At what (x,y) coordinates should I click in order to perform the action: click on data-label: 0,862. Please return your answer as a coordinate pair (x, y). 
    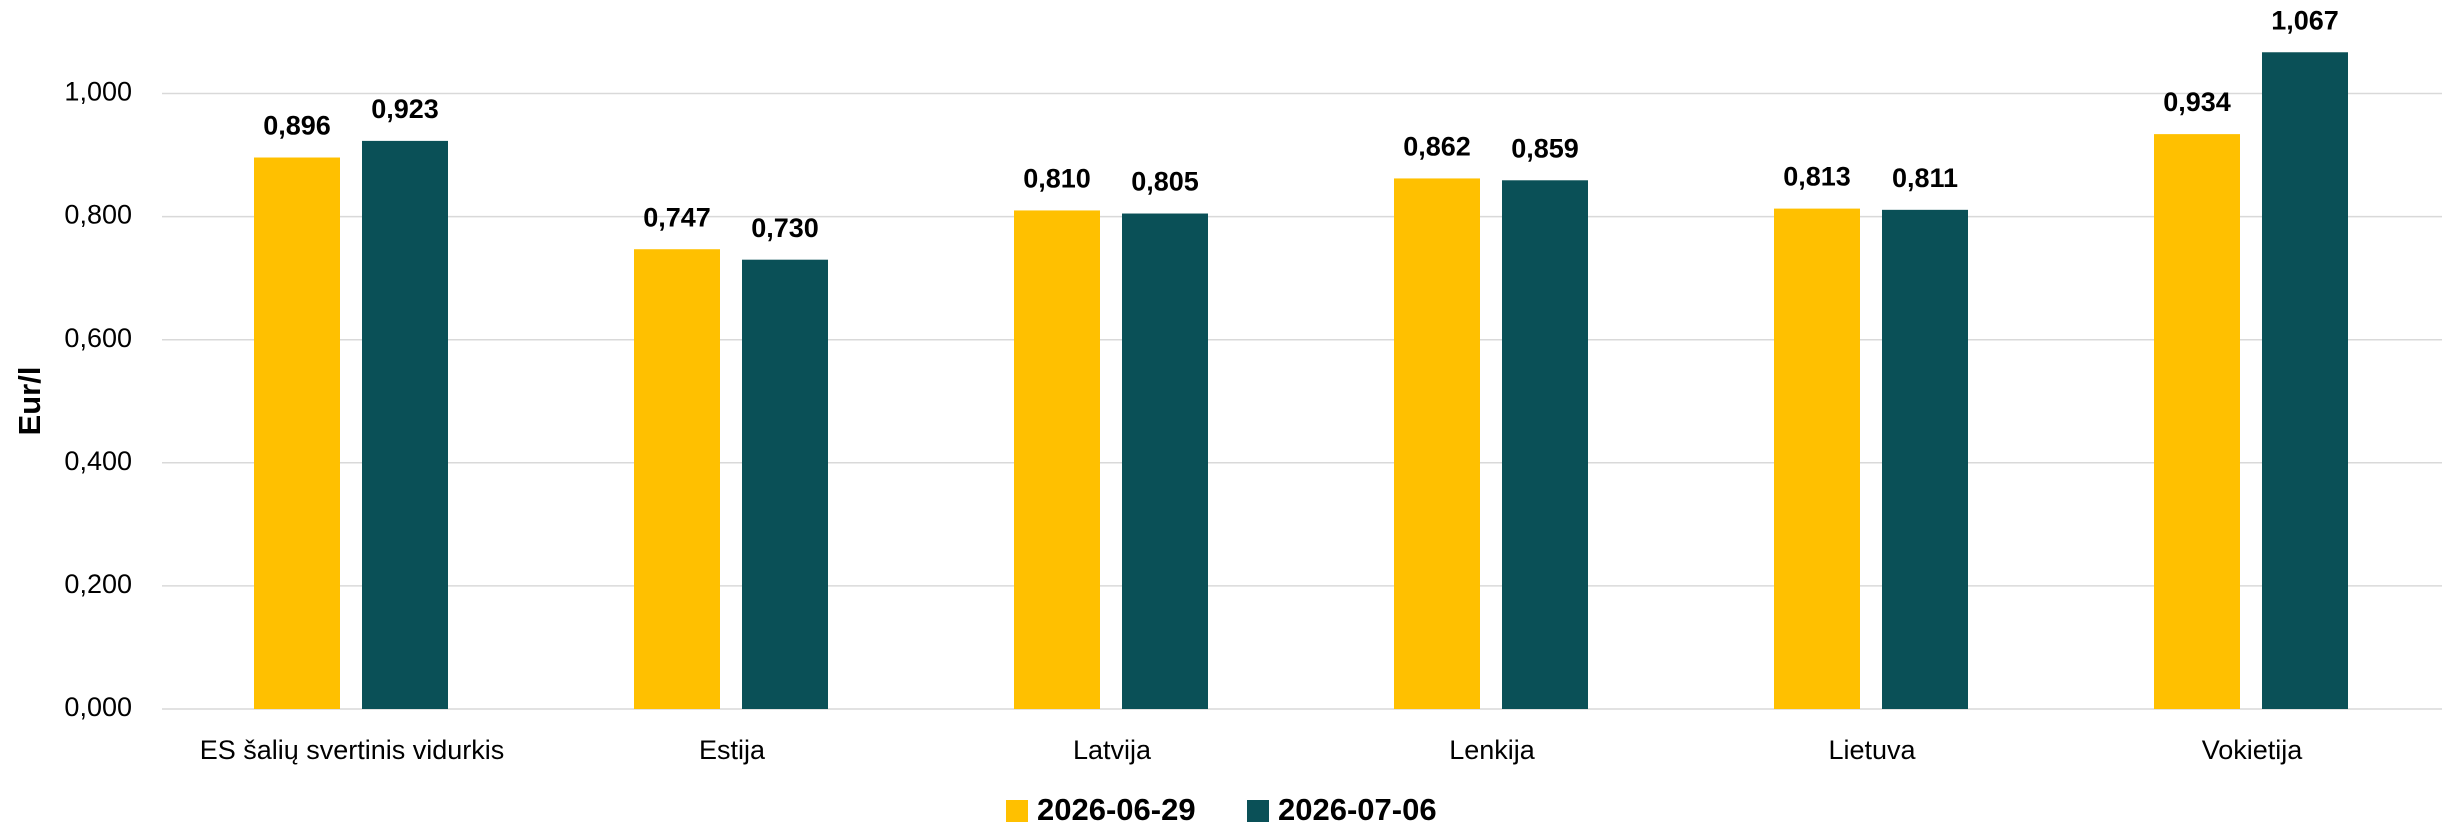
    Looking at the image, I should click on (1437, 147).